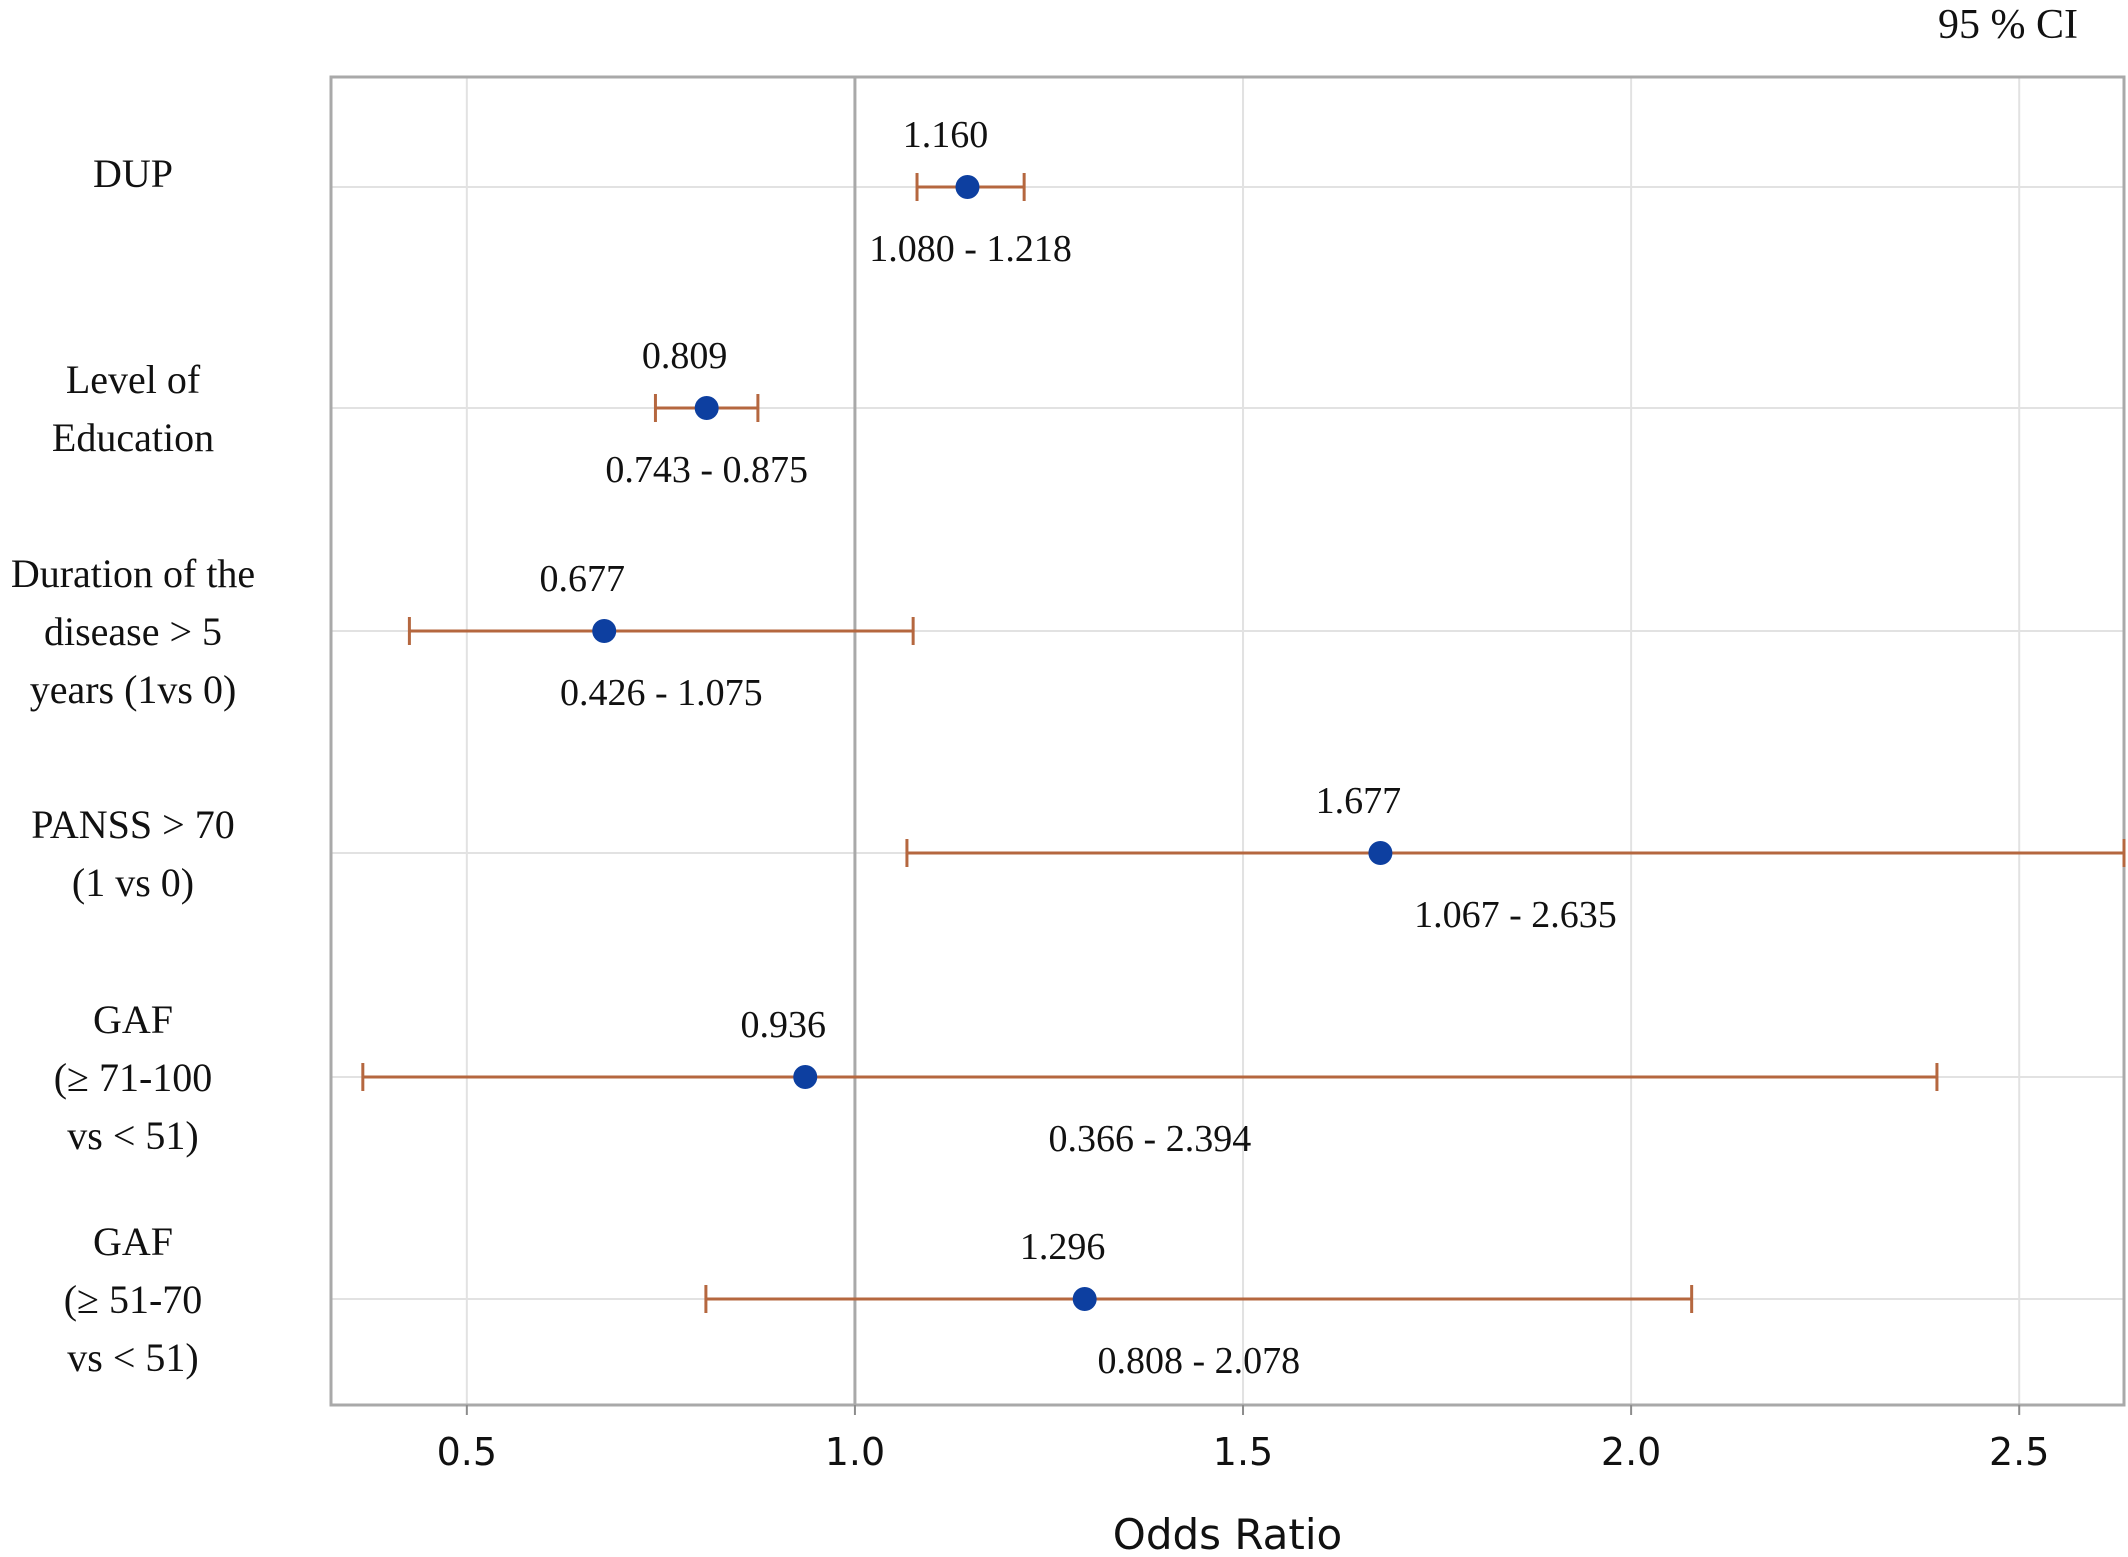  I want to click on row-label-line: DUP, so click(133, 173).